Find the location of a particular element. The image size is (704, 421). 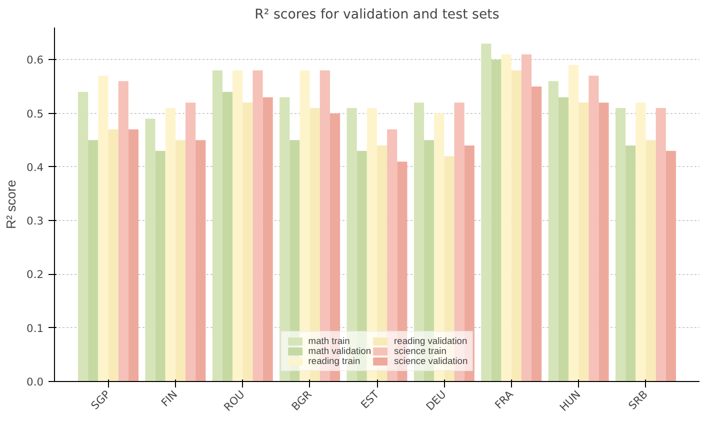

legend-label: reading train is located at coordinates (334, 361).